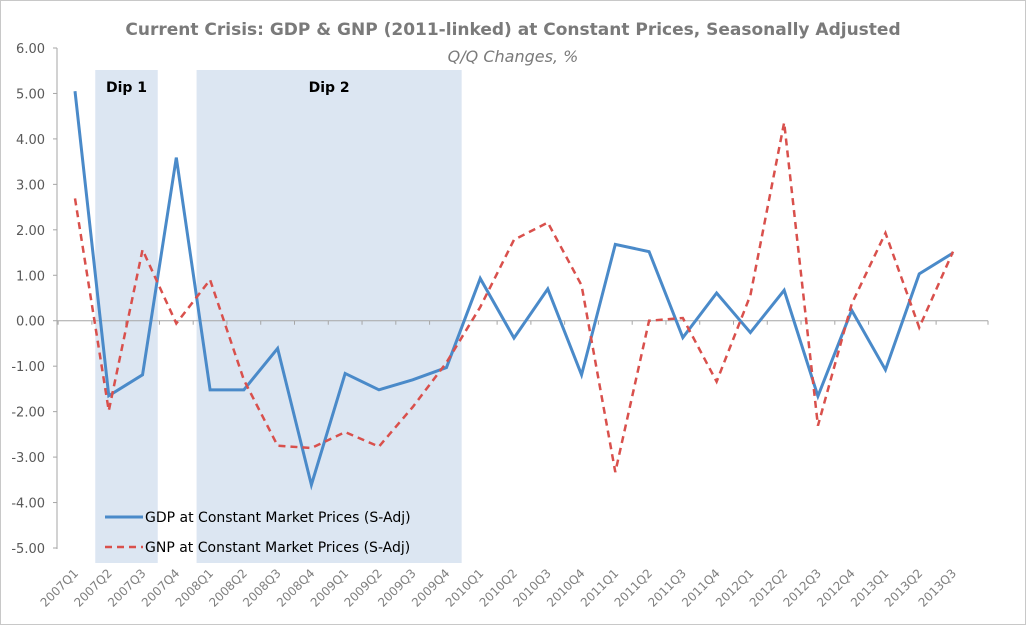 The image size is (1026, 625). Describe the element at coordinates (30, 276) in the screenshot. I see `y-tick-label: 1.00` at that location.